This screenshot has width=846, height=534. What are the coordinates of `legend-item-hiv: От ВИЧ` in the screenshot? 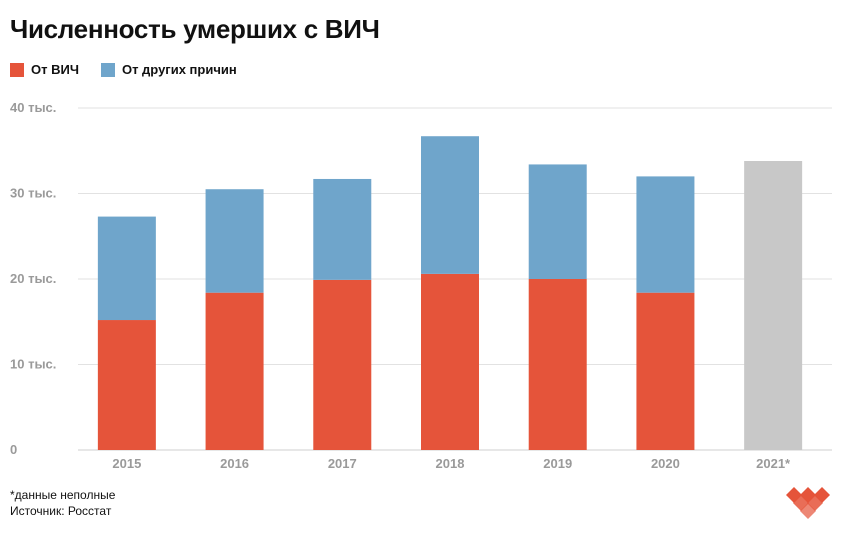 It's located at (44, 69).